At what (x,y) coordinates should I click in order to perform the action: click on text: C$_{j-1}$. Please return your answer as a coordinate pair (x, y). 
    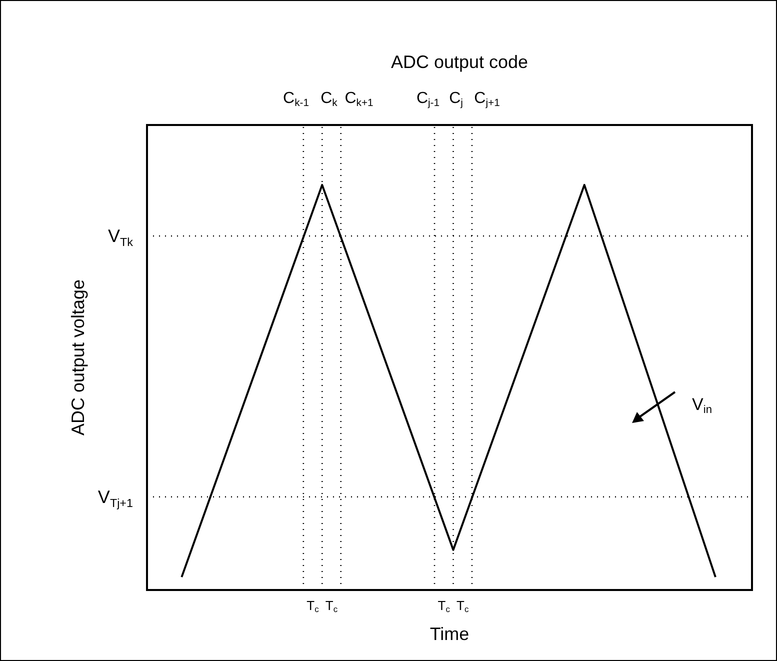
    Looking at the image, I should click on (428, 99).